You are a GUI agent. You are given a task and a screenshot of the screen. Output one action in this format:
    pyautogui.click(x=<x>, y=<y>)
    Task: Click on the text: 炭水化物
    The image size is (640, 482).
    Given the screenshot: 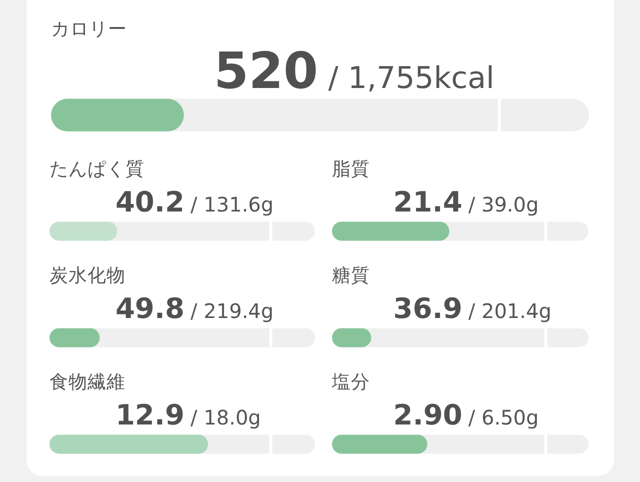 What is the action you would take?
    pyautogui.click(x=88, y=276)
    